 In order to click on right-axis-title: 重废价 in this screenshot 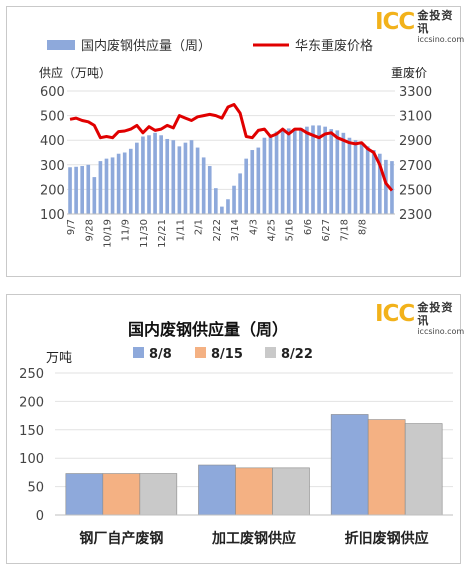, I will do `click(409, 72)`.